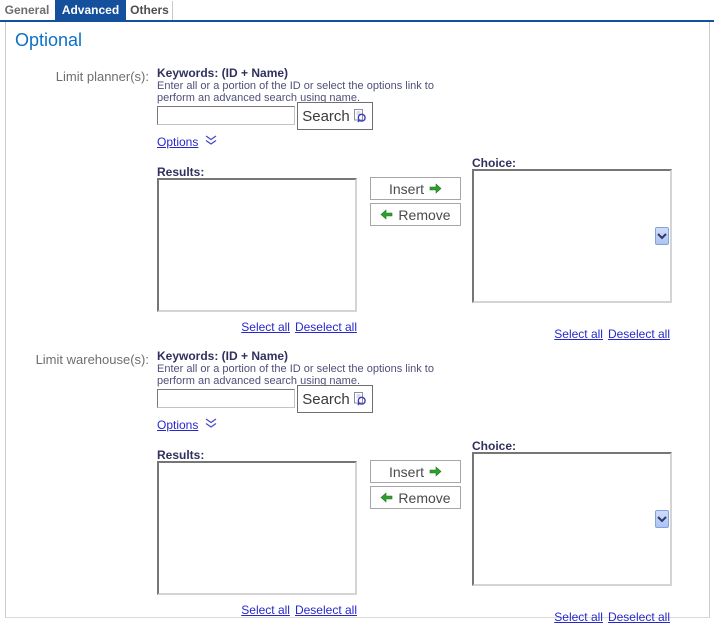  What do you see at coordinates (92, 359) in the screenshot?
I see `section-label: Limit warehouse(s):` at bounding box center [92, 359].